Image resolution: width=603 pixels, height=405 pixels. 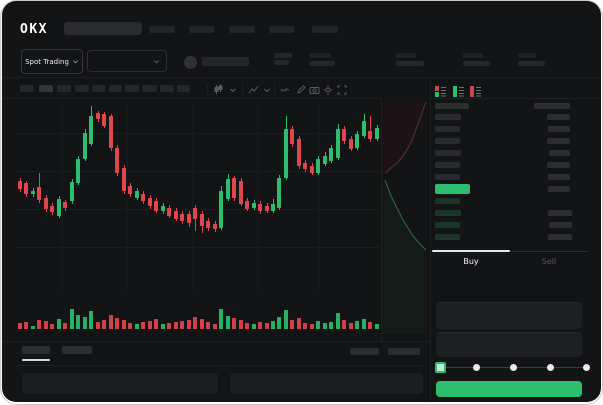 I want to click on gridline-vertical, so click(x=319, y=196).